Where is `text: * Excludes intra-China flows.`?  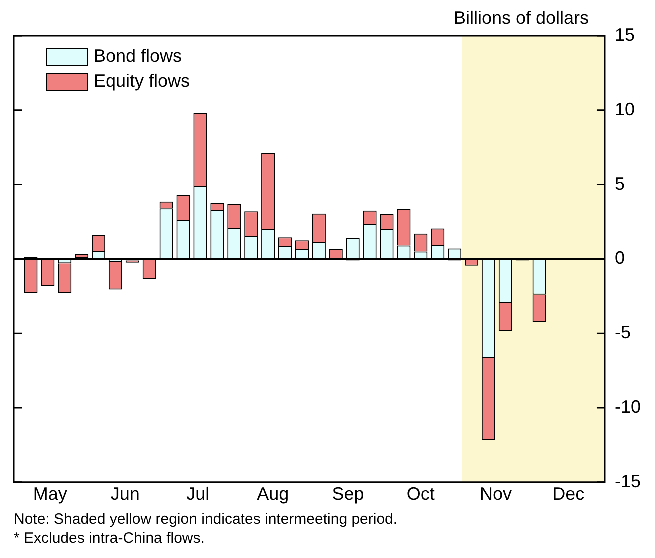 text: * Excludes intra-China flows. is located at coordinates (110, 538).